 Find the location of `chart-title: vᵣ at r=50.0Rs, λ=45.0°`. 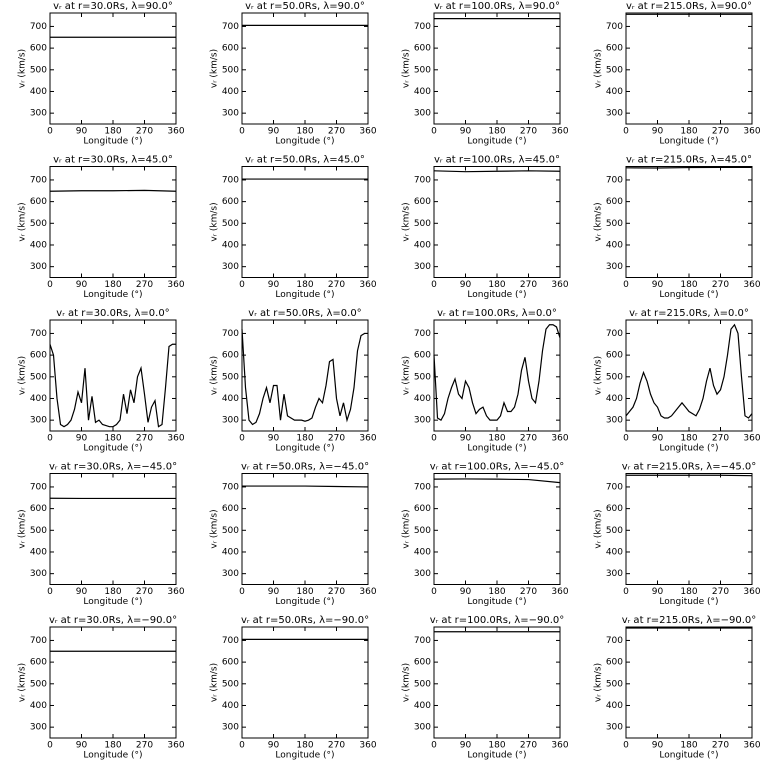

chart-title: vᵣ at r=50.0Rs, λ=45.0° is located at coordinates (305, 160).